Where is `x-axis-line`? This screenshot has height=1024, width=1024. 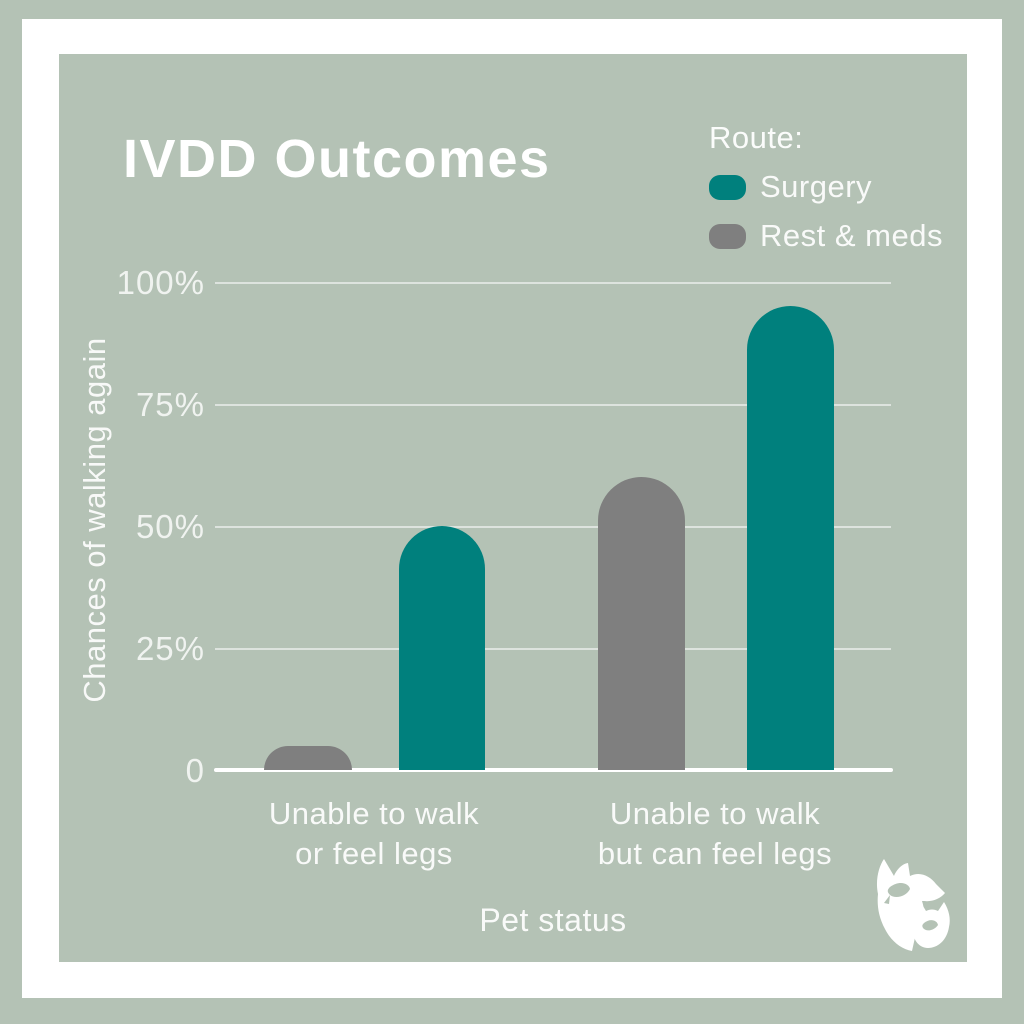 x-axis-line is located at coordinates (553, 770).